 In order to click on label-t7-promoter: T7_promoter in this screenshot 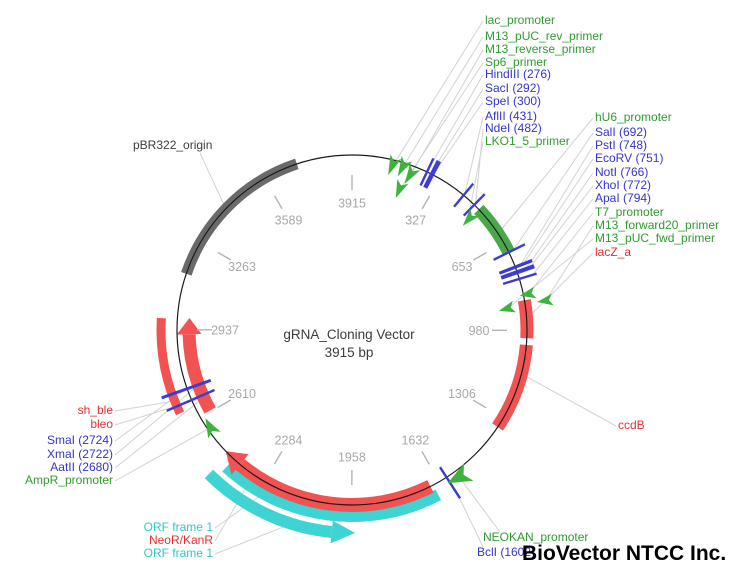, I will do `click(629, 212)`.